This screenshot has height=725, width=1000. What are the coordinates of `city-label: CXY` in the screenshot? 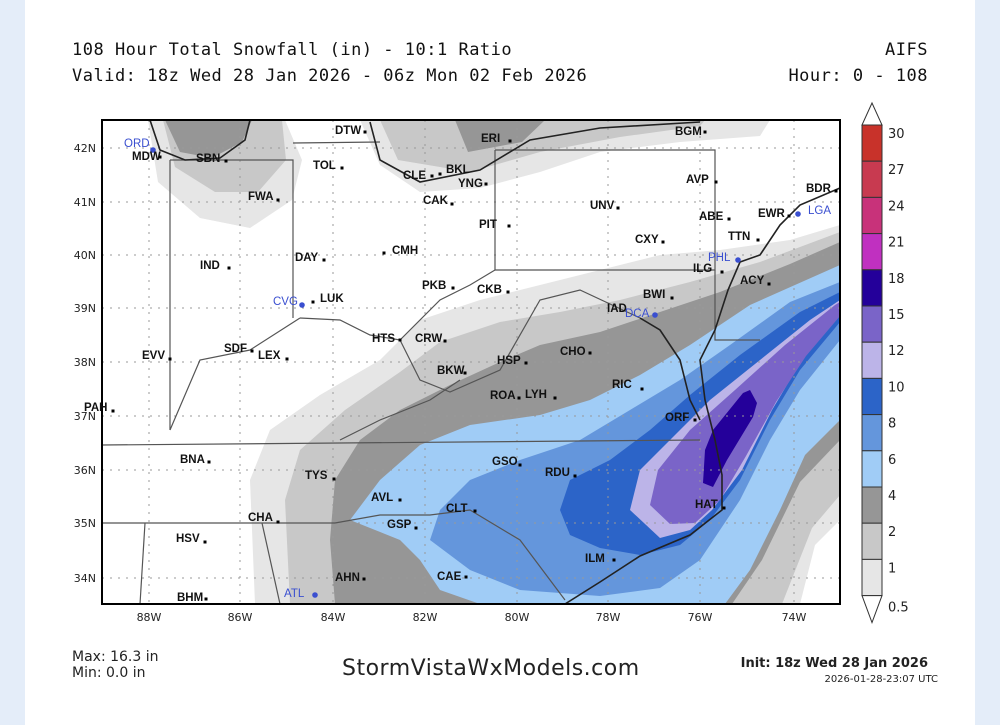 It's located at (647, 240).